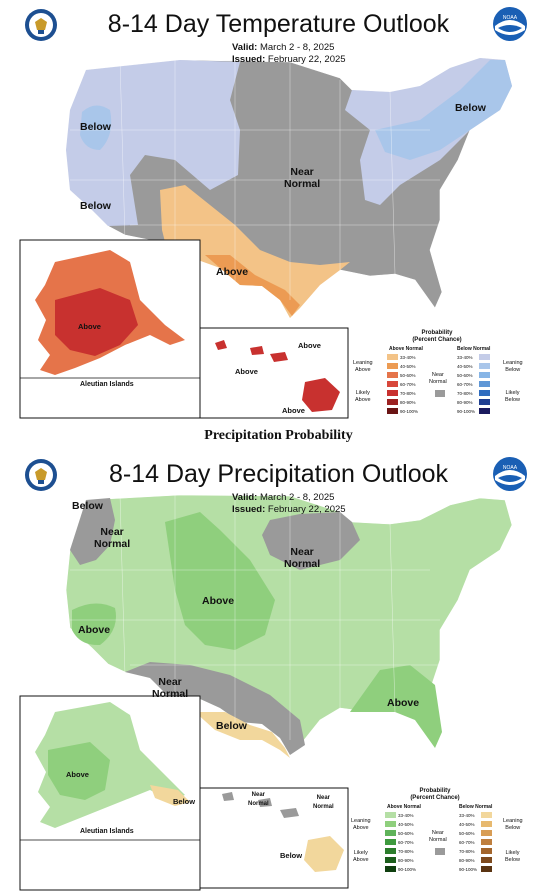 Image resolution: width=557 pixels, height=894 pixels. What do you see at coordinates (92, 531) in the screenshot?
I see `precip-near-northwest` at bounding box center [92, 531].